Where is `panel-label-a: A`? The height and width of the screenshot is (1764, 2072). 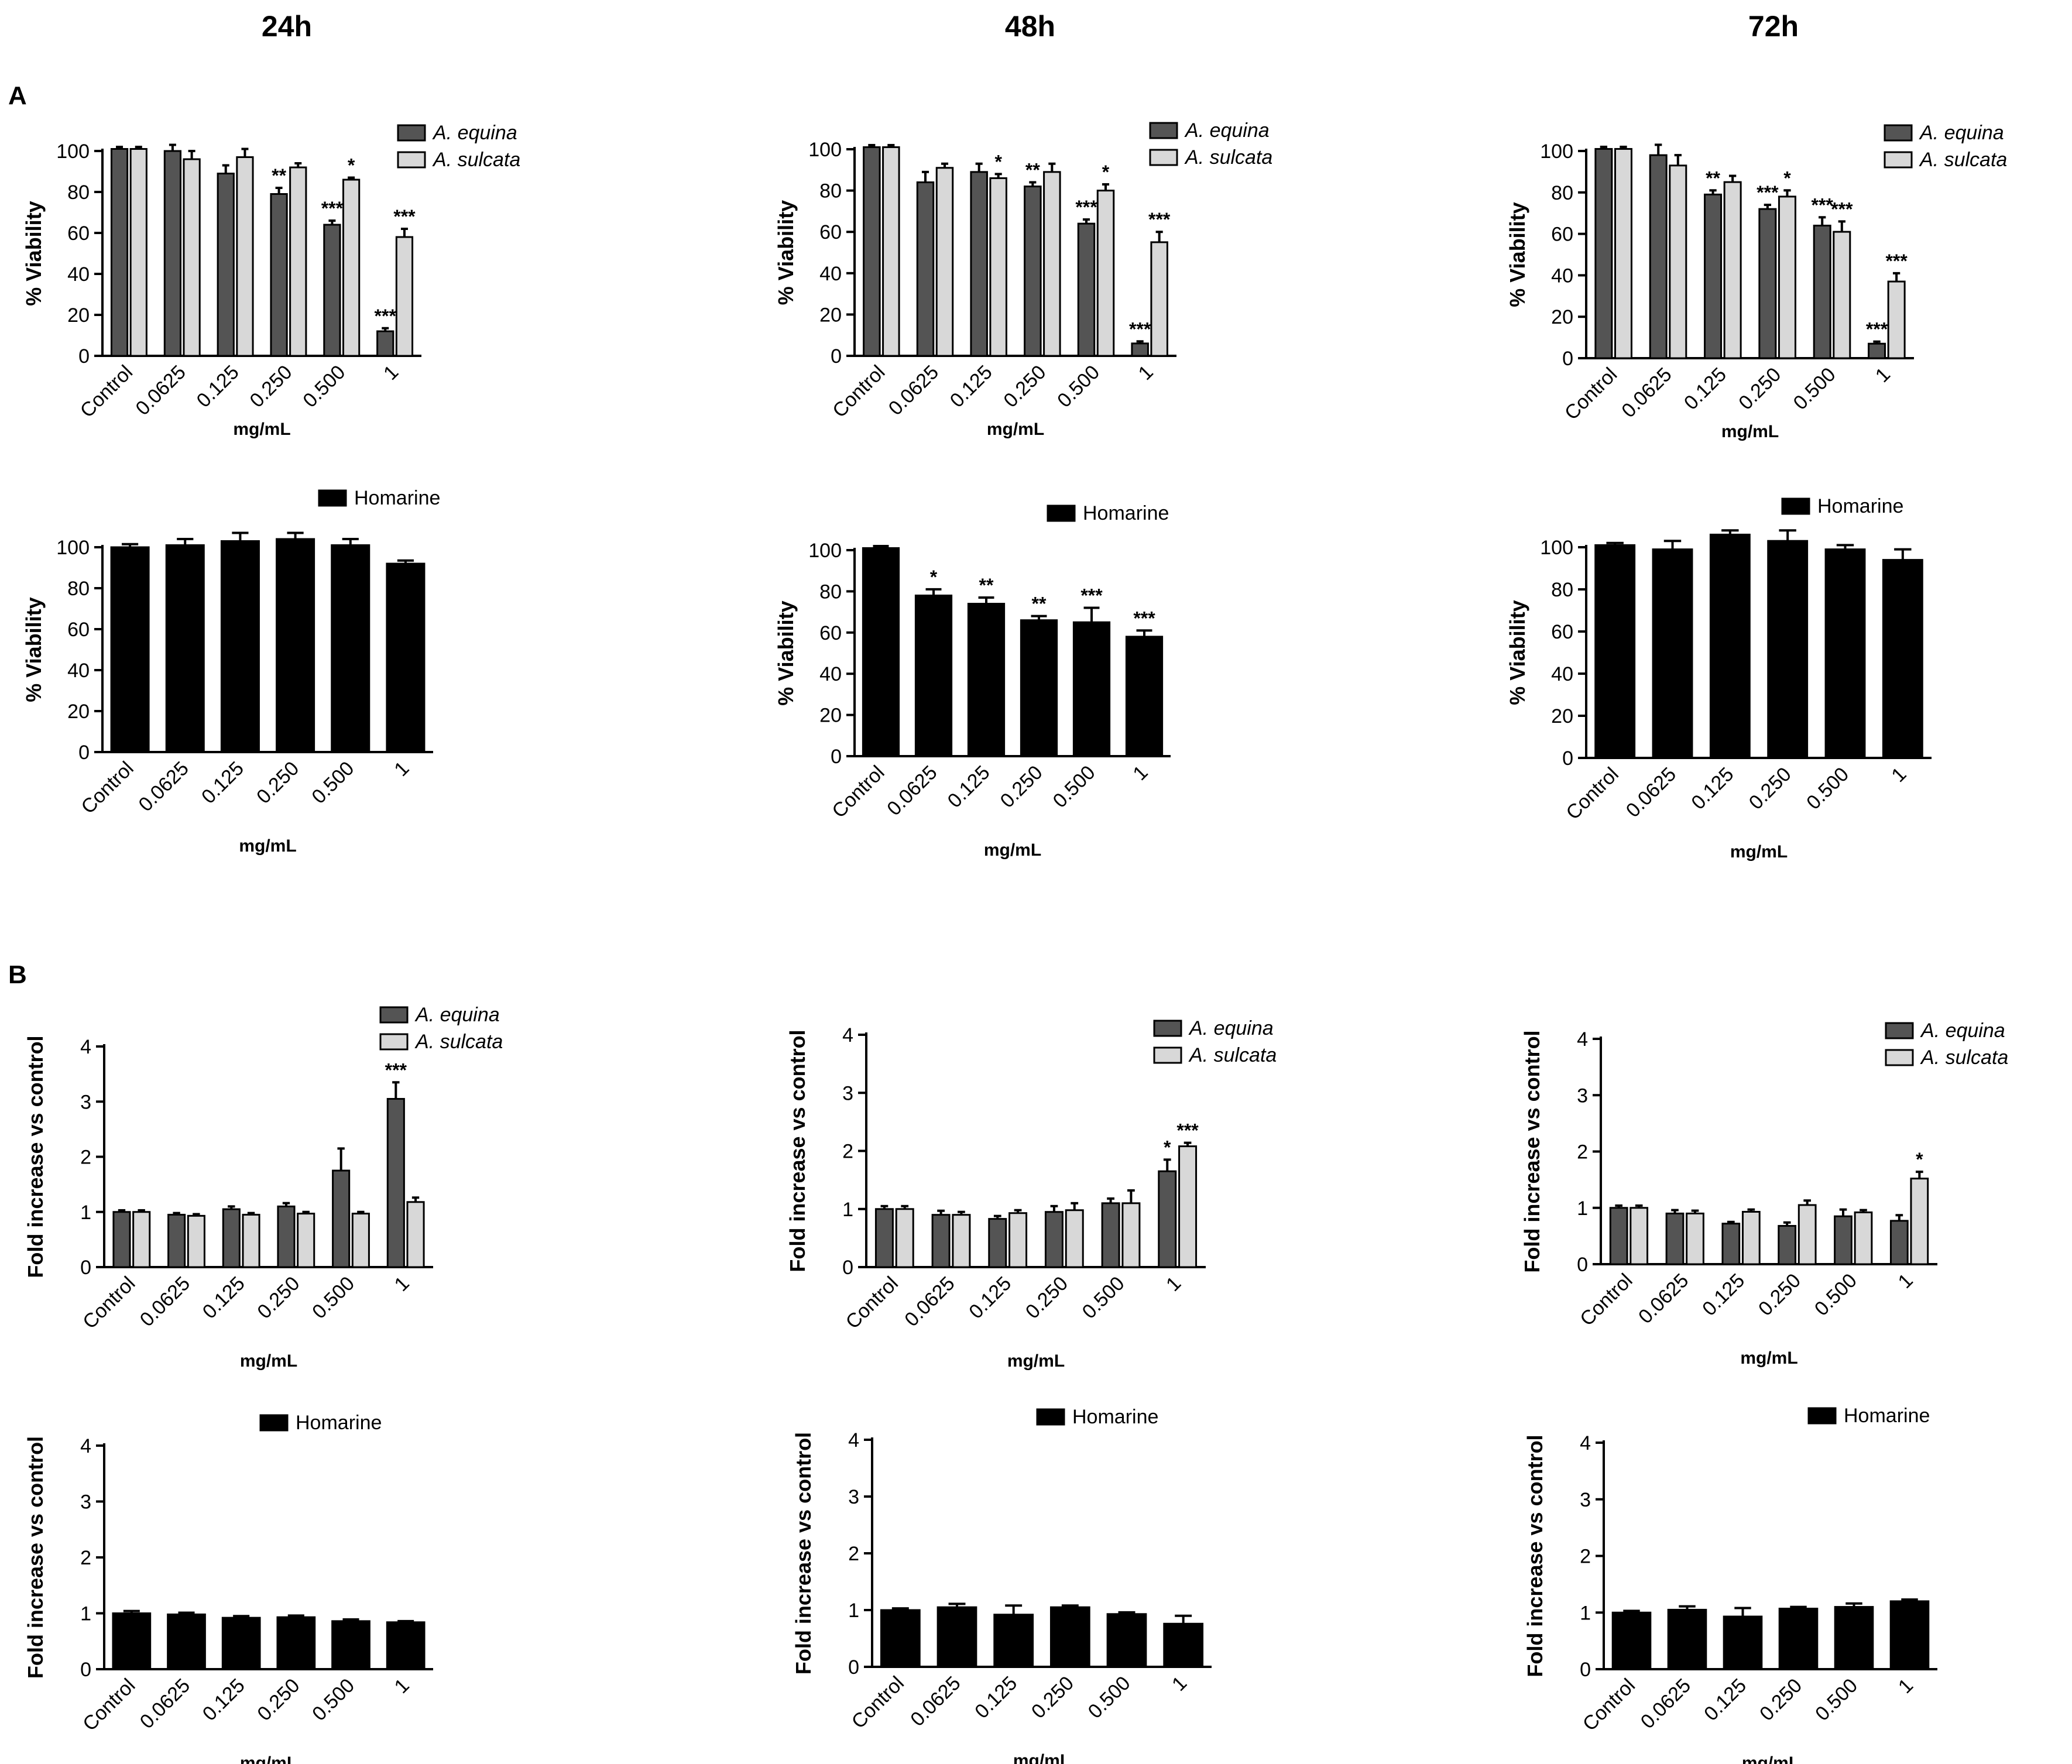
panel-label-a: A is located at coordinates (17, 96).